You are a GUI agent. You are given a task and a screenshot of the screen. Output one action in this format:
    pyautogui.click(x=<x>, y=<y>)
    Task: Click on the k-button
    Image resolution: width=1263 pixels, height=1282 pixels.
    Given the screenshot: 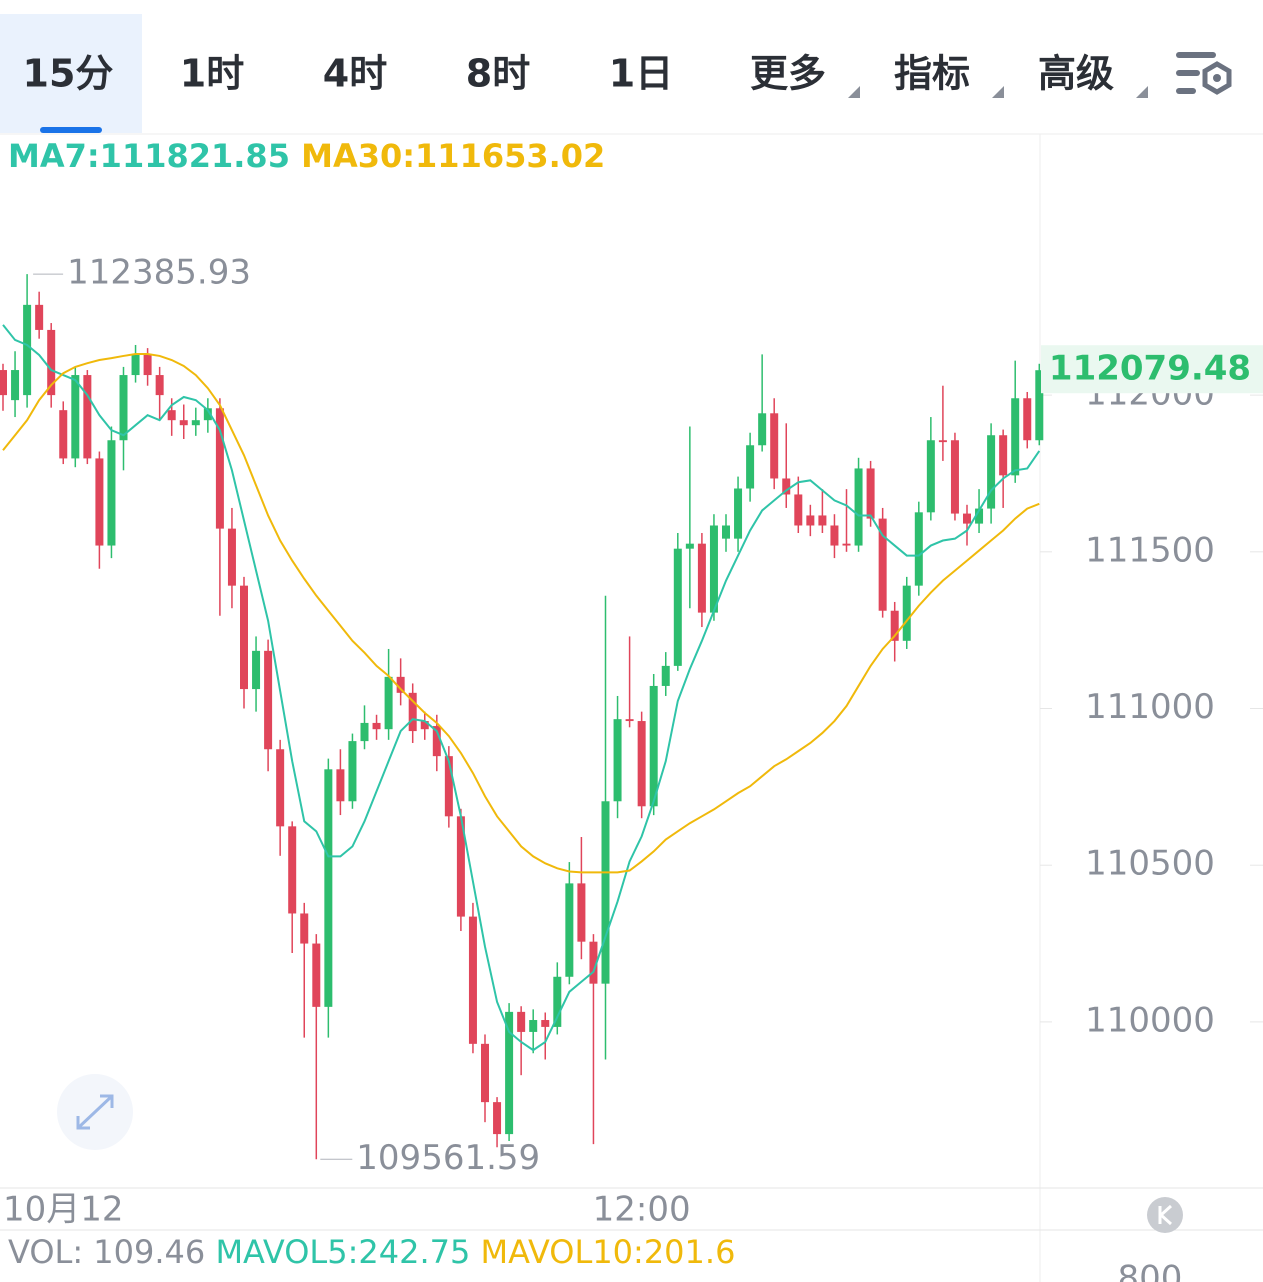 What is the action you would take?
    pyautogui.click(x=1165, y=1215)
    